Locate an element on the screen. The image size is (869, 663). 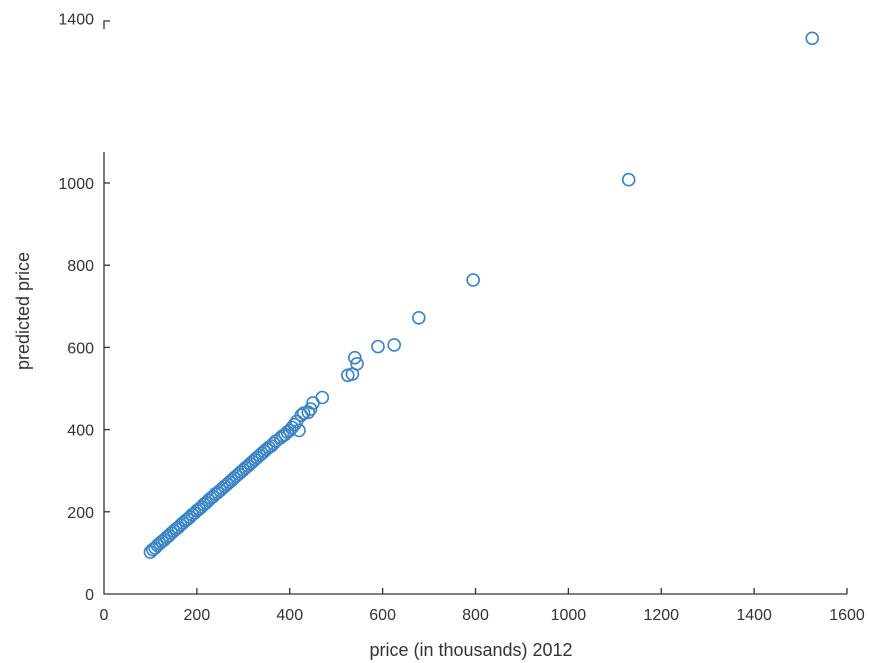
x-tick-label: 1600 is located at coordinates (847, 615).